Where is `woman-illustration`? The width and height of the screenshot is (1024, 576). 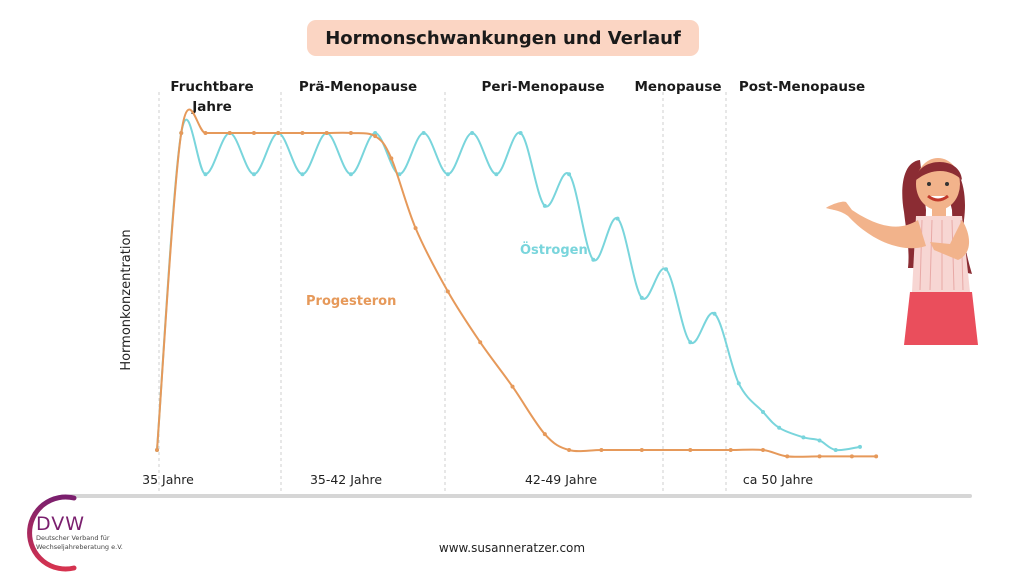 woman-illustration is located at coordinates (902, 251).